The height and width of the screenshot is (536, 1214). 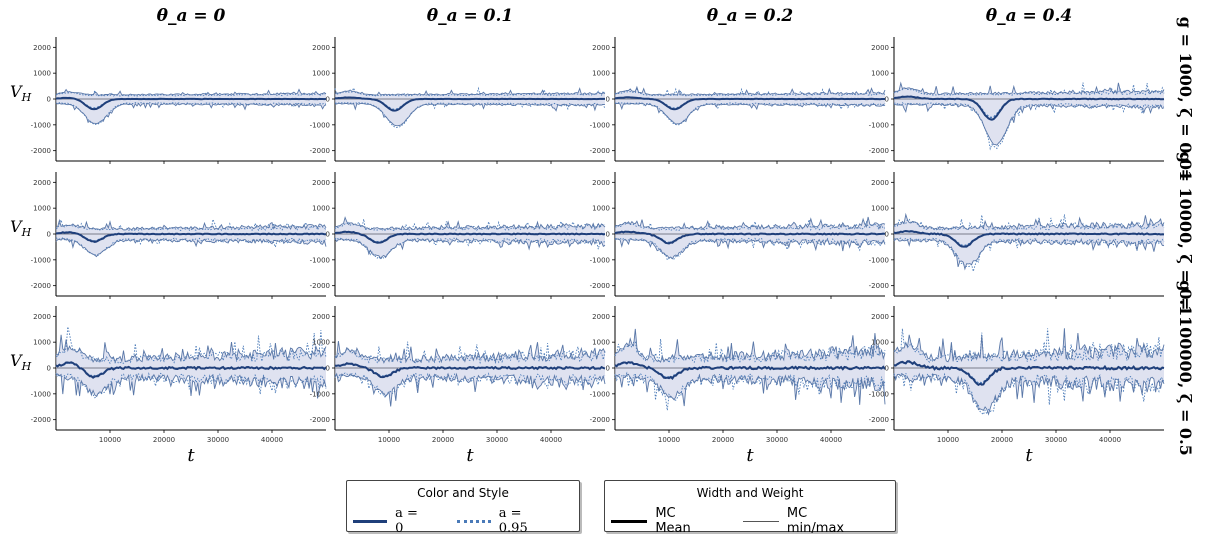 I want to click on column-title: θ_a = 0.1, so click(x=470, y=16).